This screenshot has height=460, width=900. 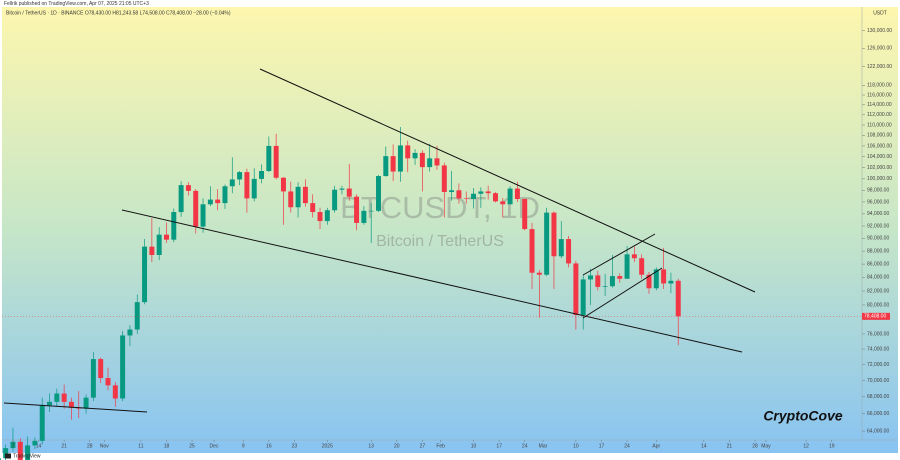 I want to click on x-tick-label: 16, so click(x=269, y=446).